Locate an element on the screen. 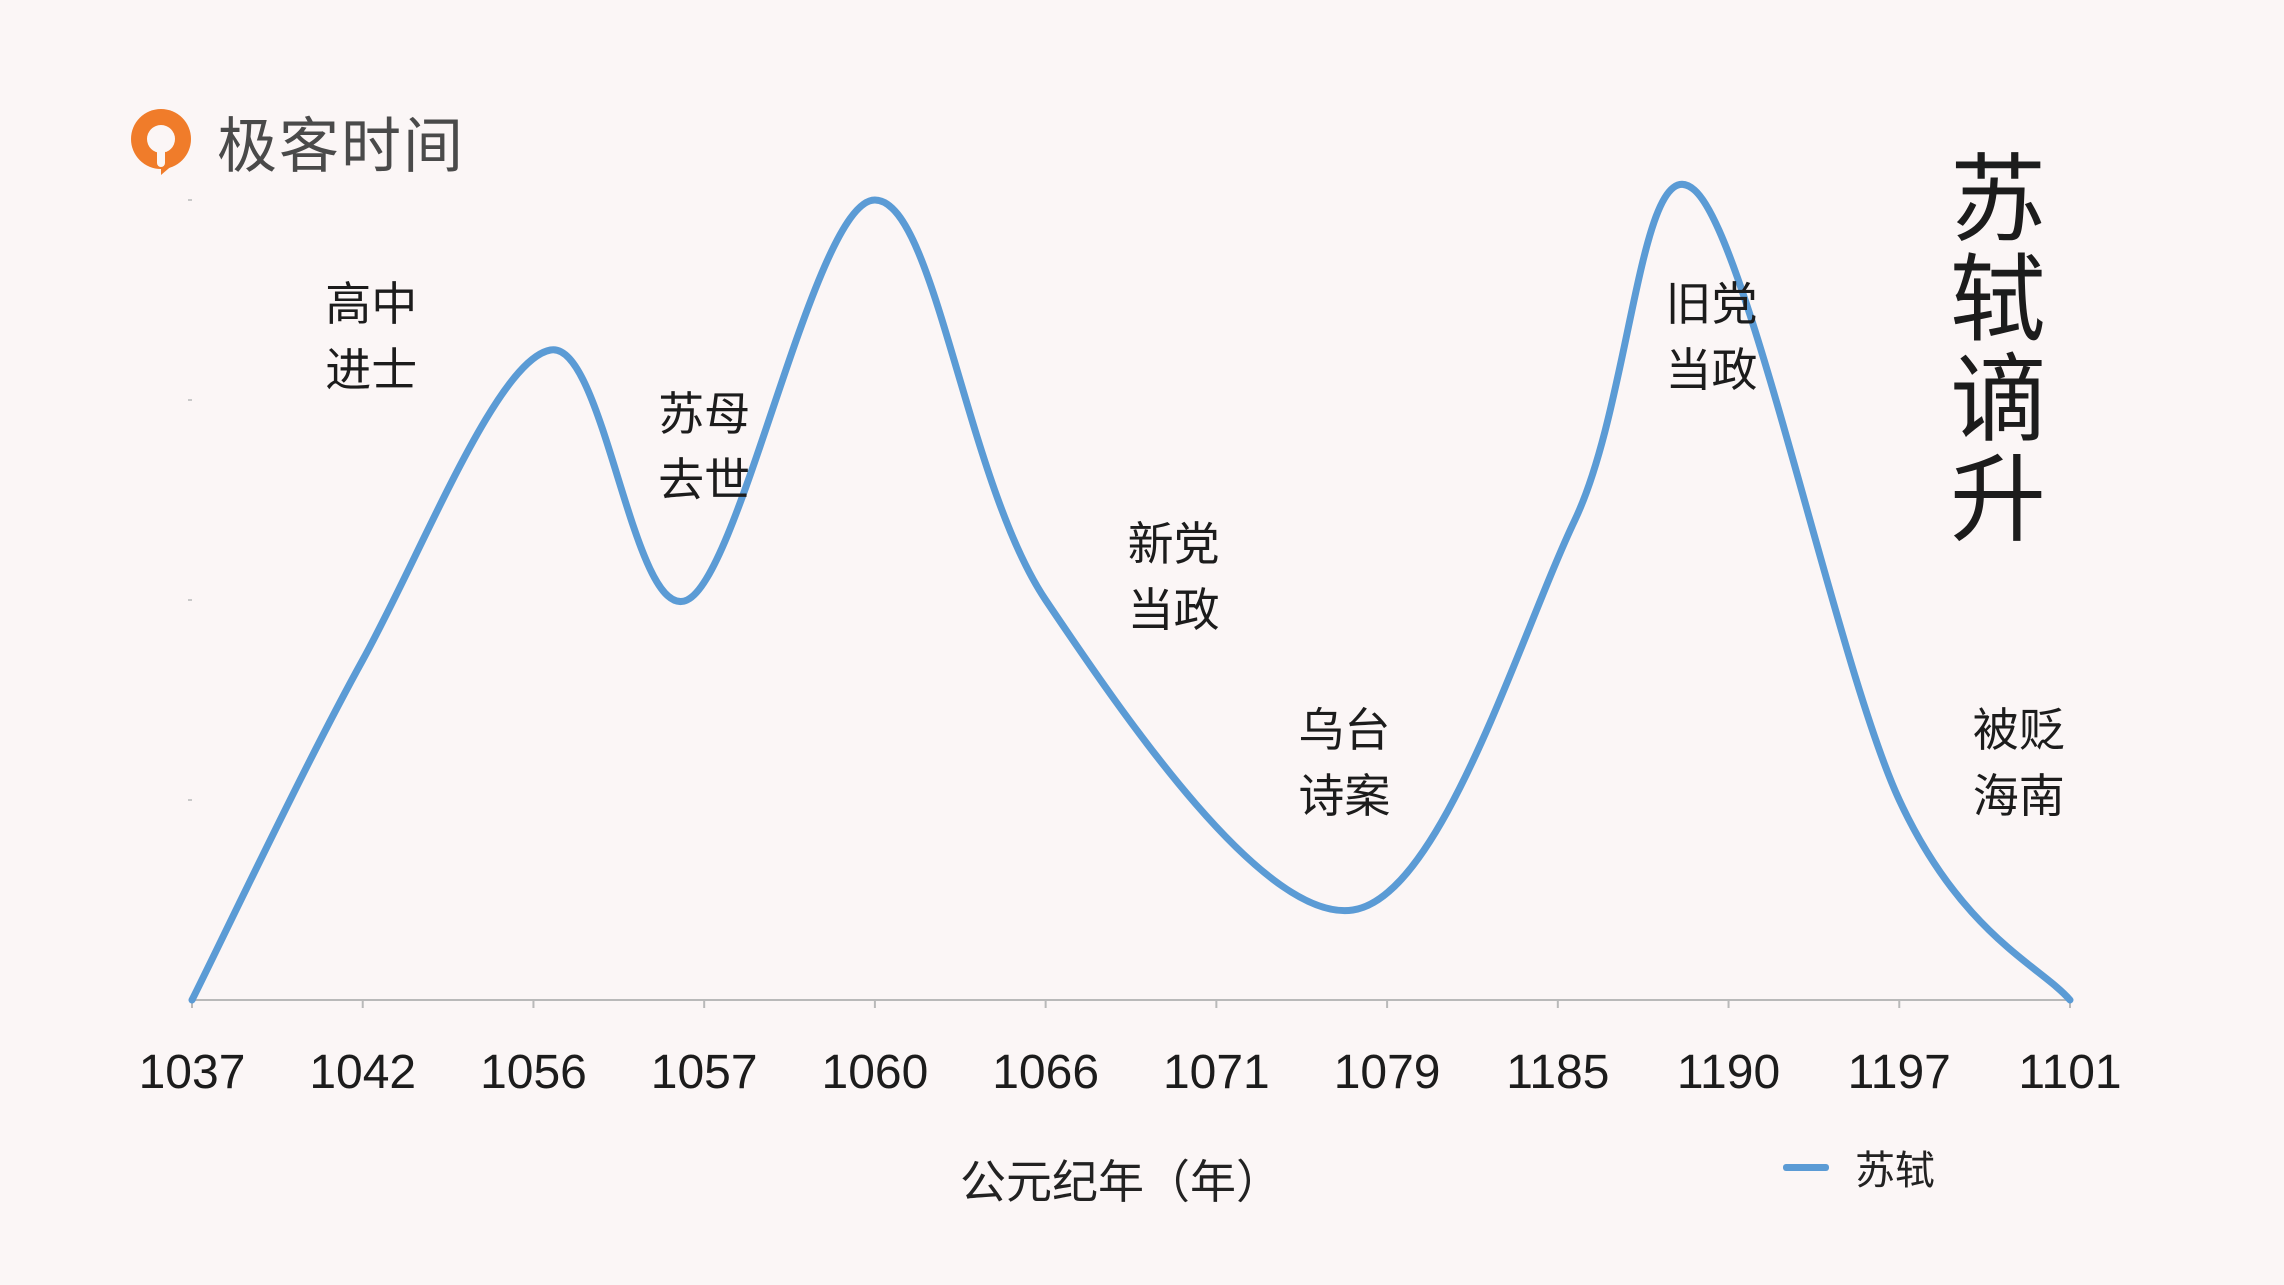 This screenshot has width=2284, height=1285. annotation-line1: 苏母 is located at coordinates (704, 414).